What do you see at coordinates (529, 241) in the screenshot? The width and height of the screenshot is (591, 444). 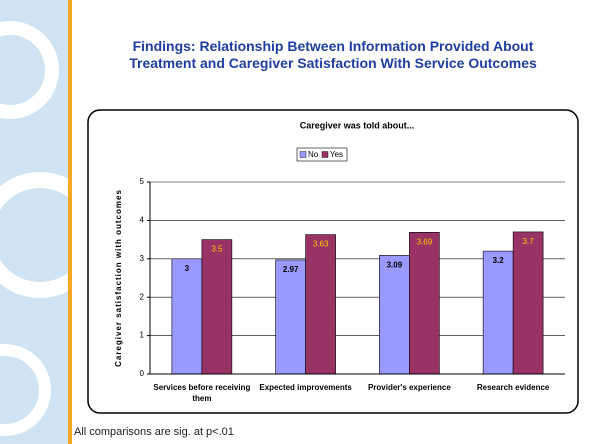 I see `data-label: 3.7` at bounding box center [529, 241].